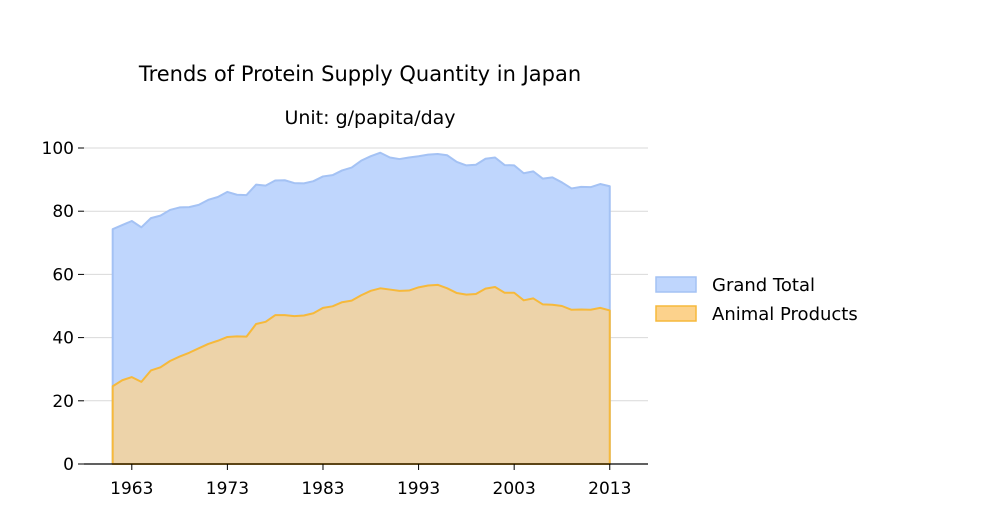 Image resolution: width=1008 pixels, height=518 pixels. I want to click on x-tick-label-1963: 1963, so click(131, 489).